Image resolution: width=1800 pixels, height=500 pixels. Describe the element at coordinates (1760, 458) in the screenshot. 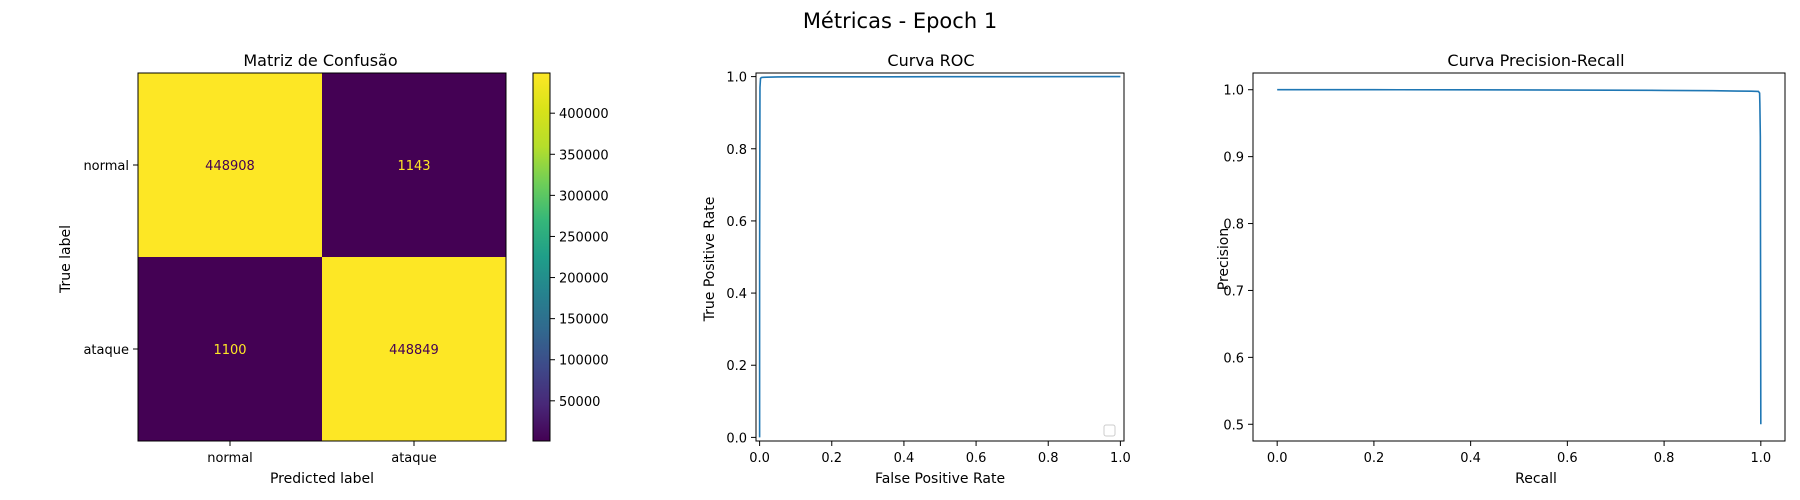

I see `pr-xtick-label: 1.0` at that location.